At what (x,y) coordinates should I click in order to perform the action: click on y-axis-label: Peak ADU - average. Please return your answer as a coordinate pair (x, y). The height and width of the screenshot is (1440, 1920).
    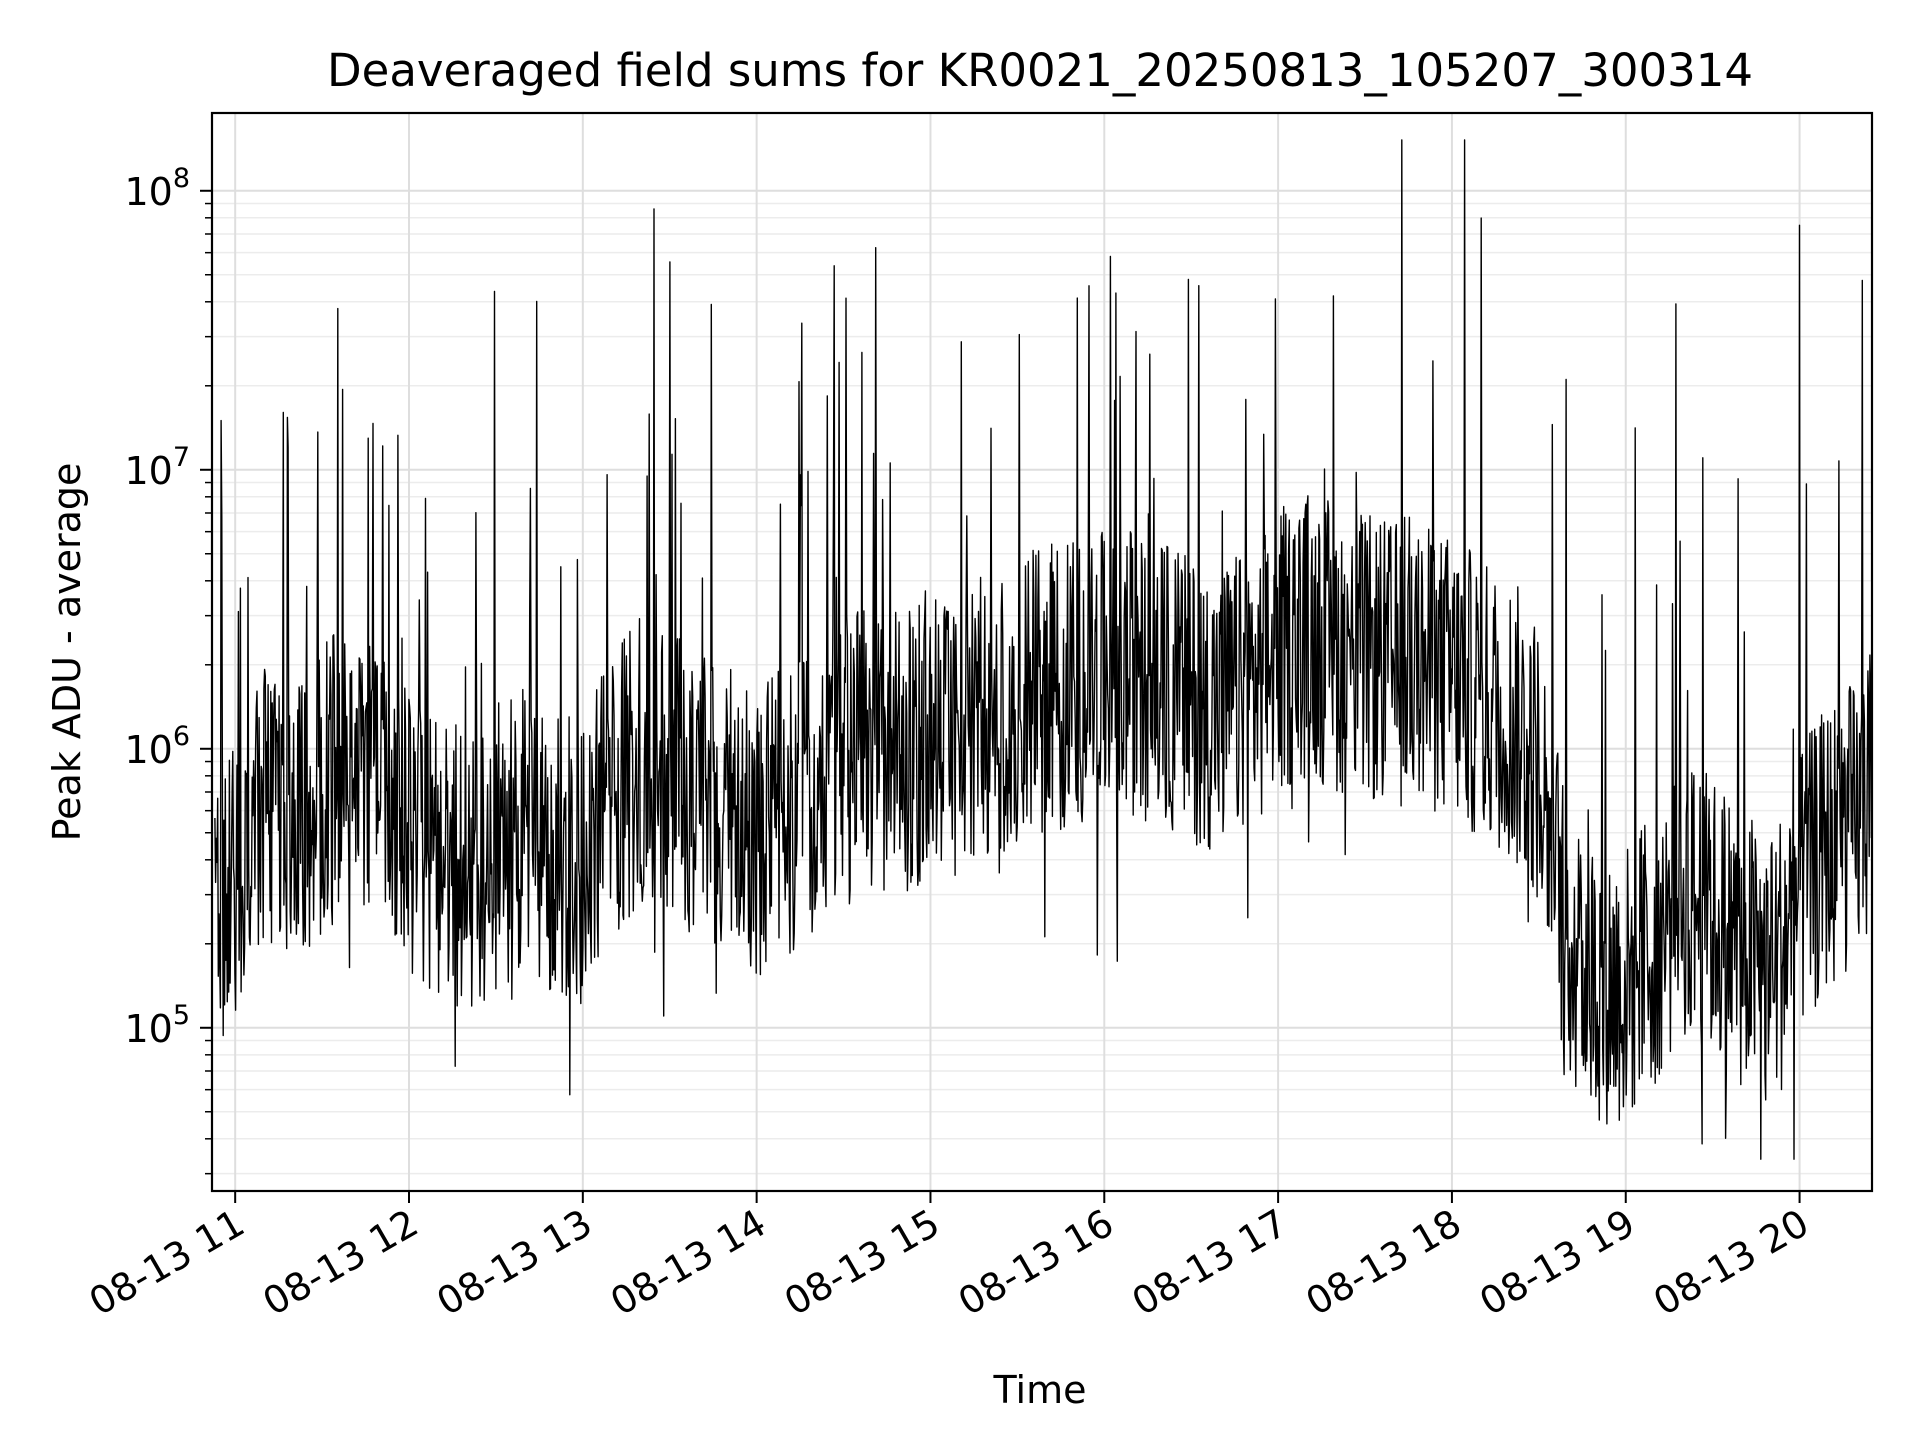
    Looking at the image, I should click on (67, 652).